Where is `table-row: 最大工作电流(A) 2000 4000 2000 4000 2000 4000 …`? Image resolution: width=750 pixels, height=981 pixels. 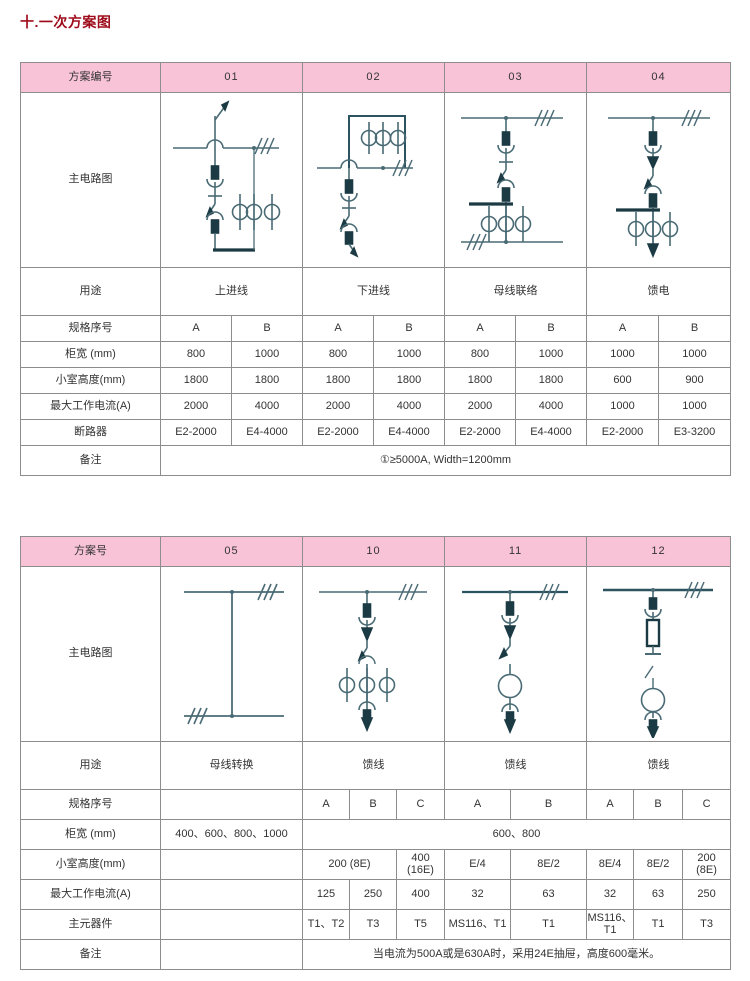 table-row: 最大工作电流(A) 2000 4000 2000 4000 2000 4000 … is located at coordinates (375, 406).